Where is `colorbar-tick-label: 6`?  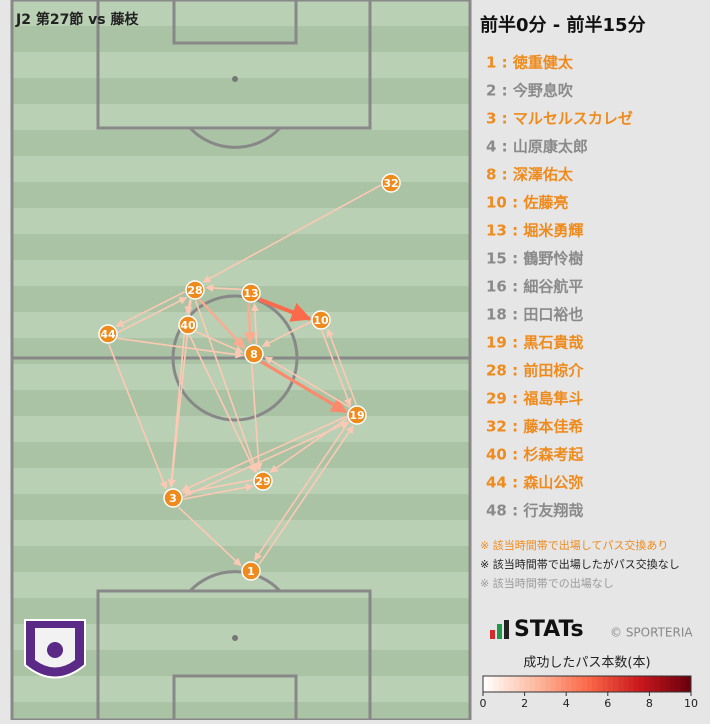
colorbar-tick-label: 6 is located at coordinates (607, 703).